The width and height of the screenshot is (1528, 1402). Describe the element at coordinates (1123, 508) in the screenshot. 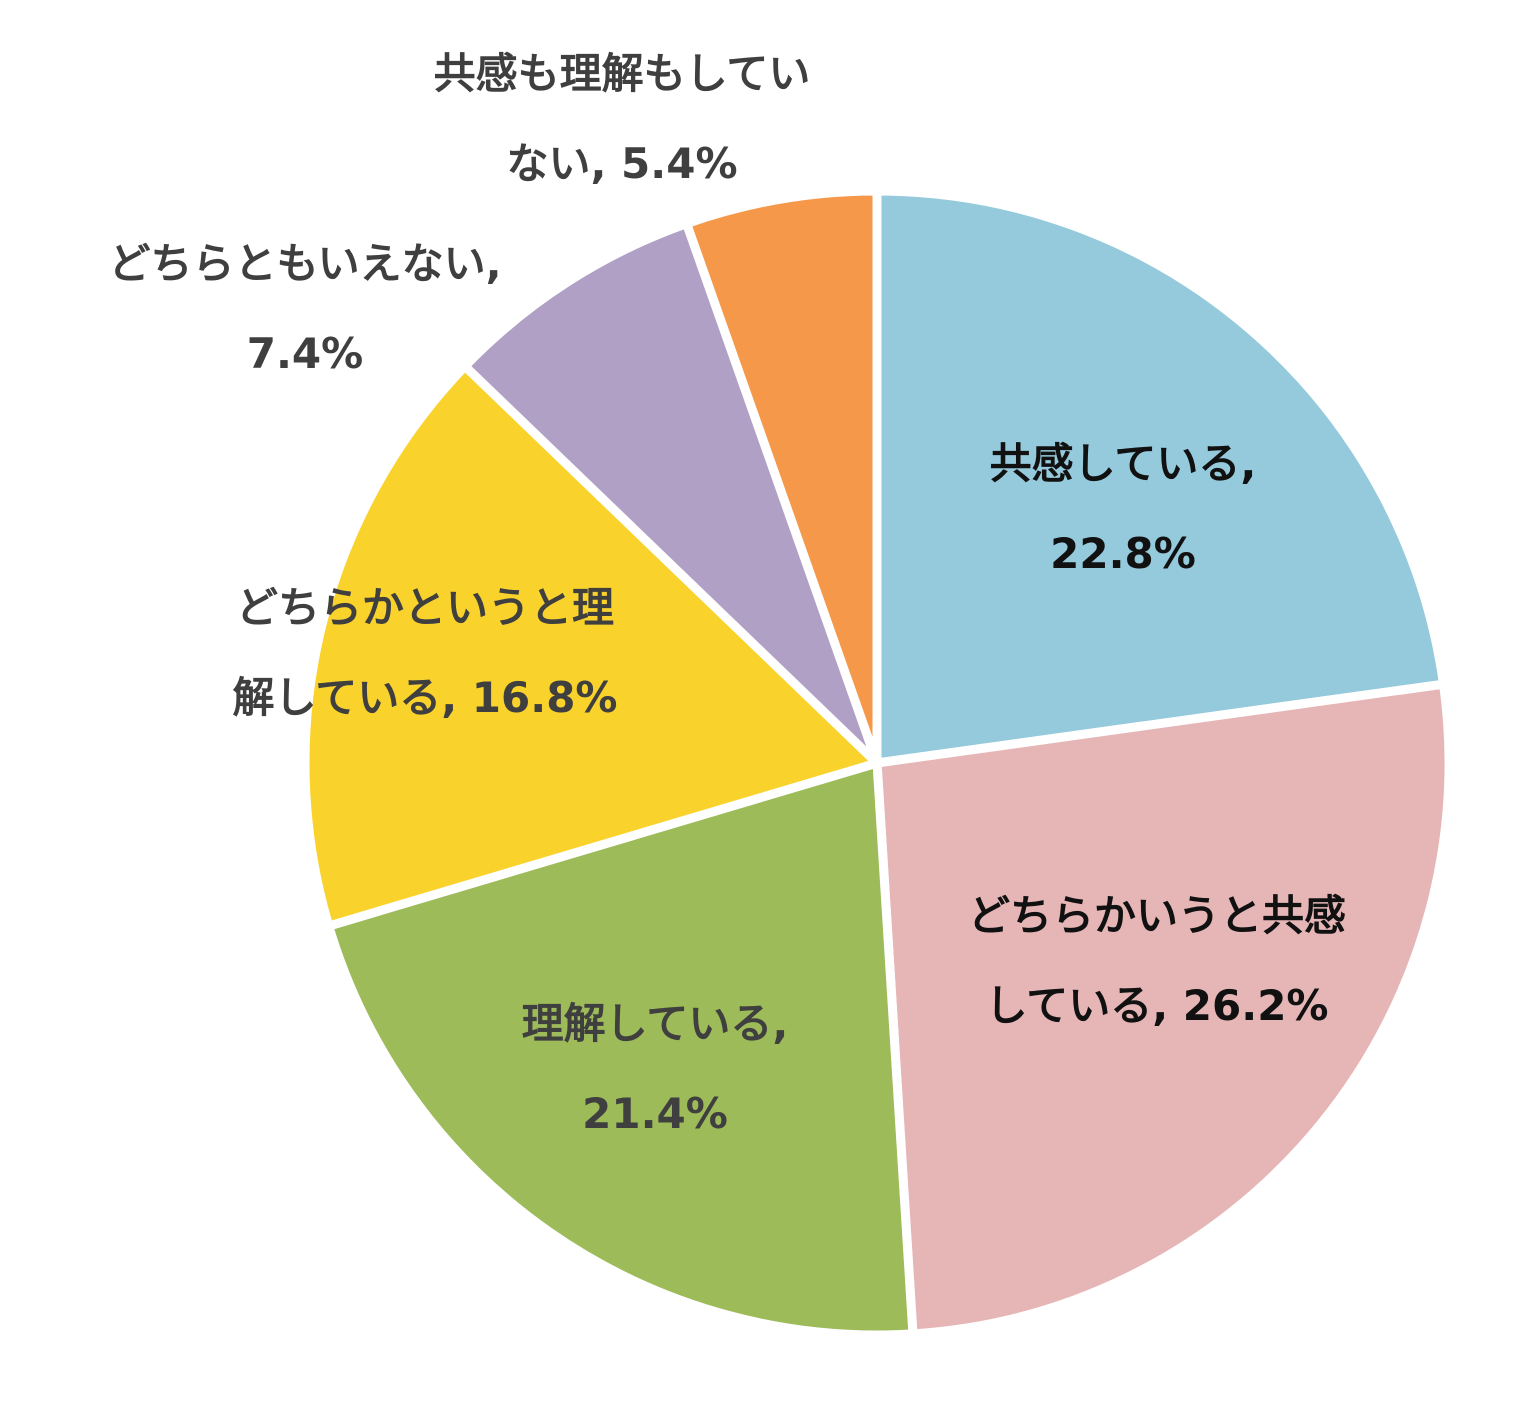

I see `slice-label-1: 共感している, 22.8%` at that location.